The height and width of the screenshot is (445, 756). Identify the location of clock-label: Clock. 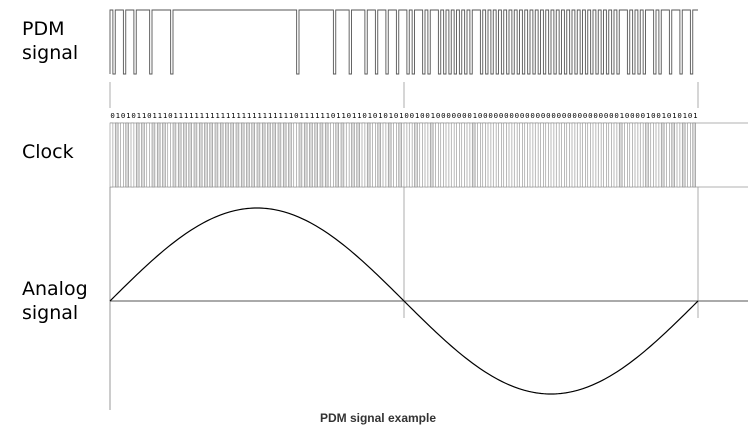
(48, 152).